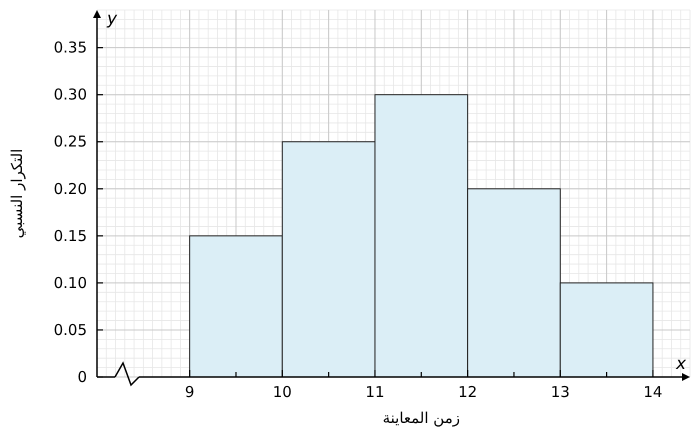  What do you see at coordinates (421, 418) in the screenshot?
I see `x-axis-title: زمن المعاينة` at bounding box center [421, 418].